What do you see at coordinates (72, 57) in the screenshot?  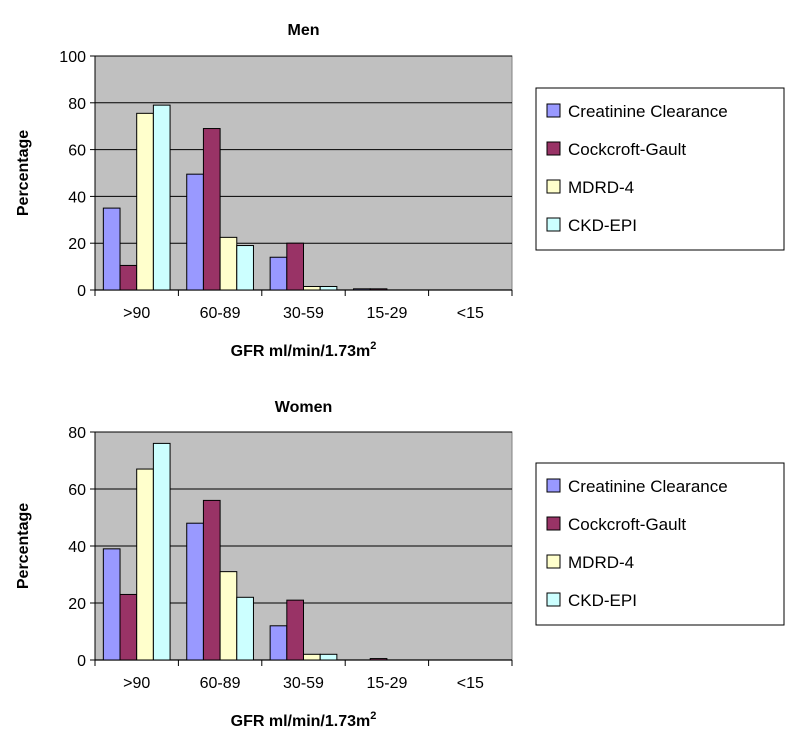 I see `y-tick-label: 100` at bounding box center [72, 57].